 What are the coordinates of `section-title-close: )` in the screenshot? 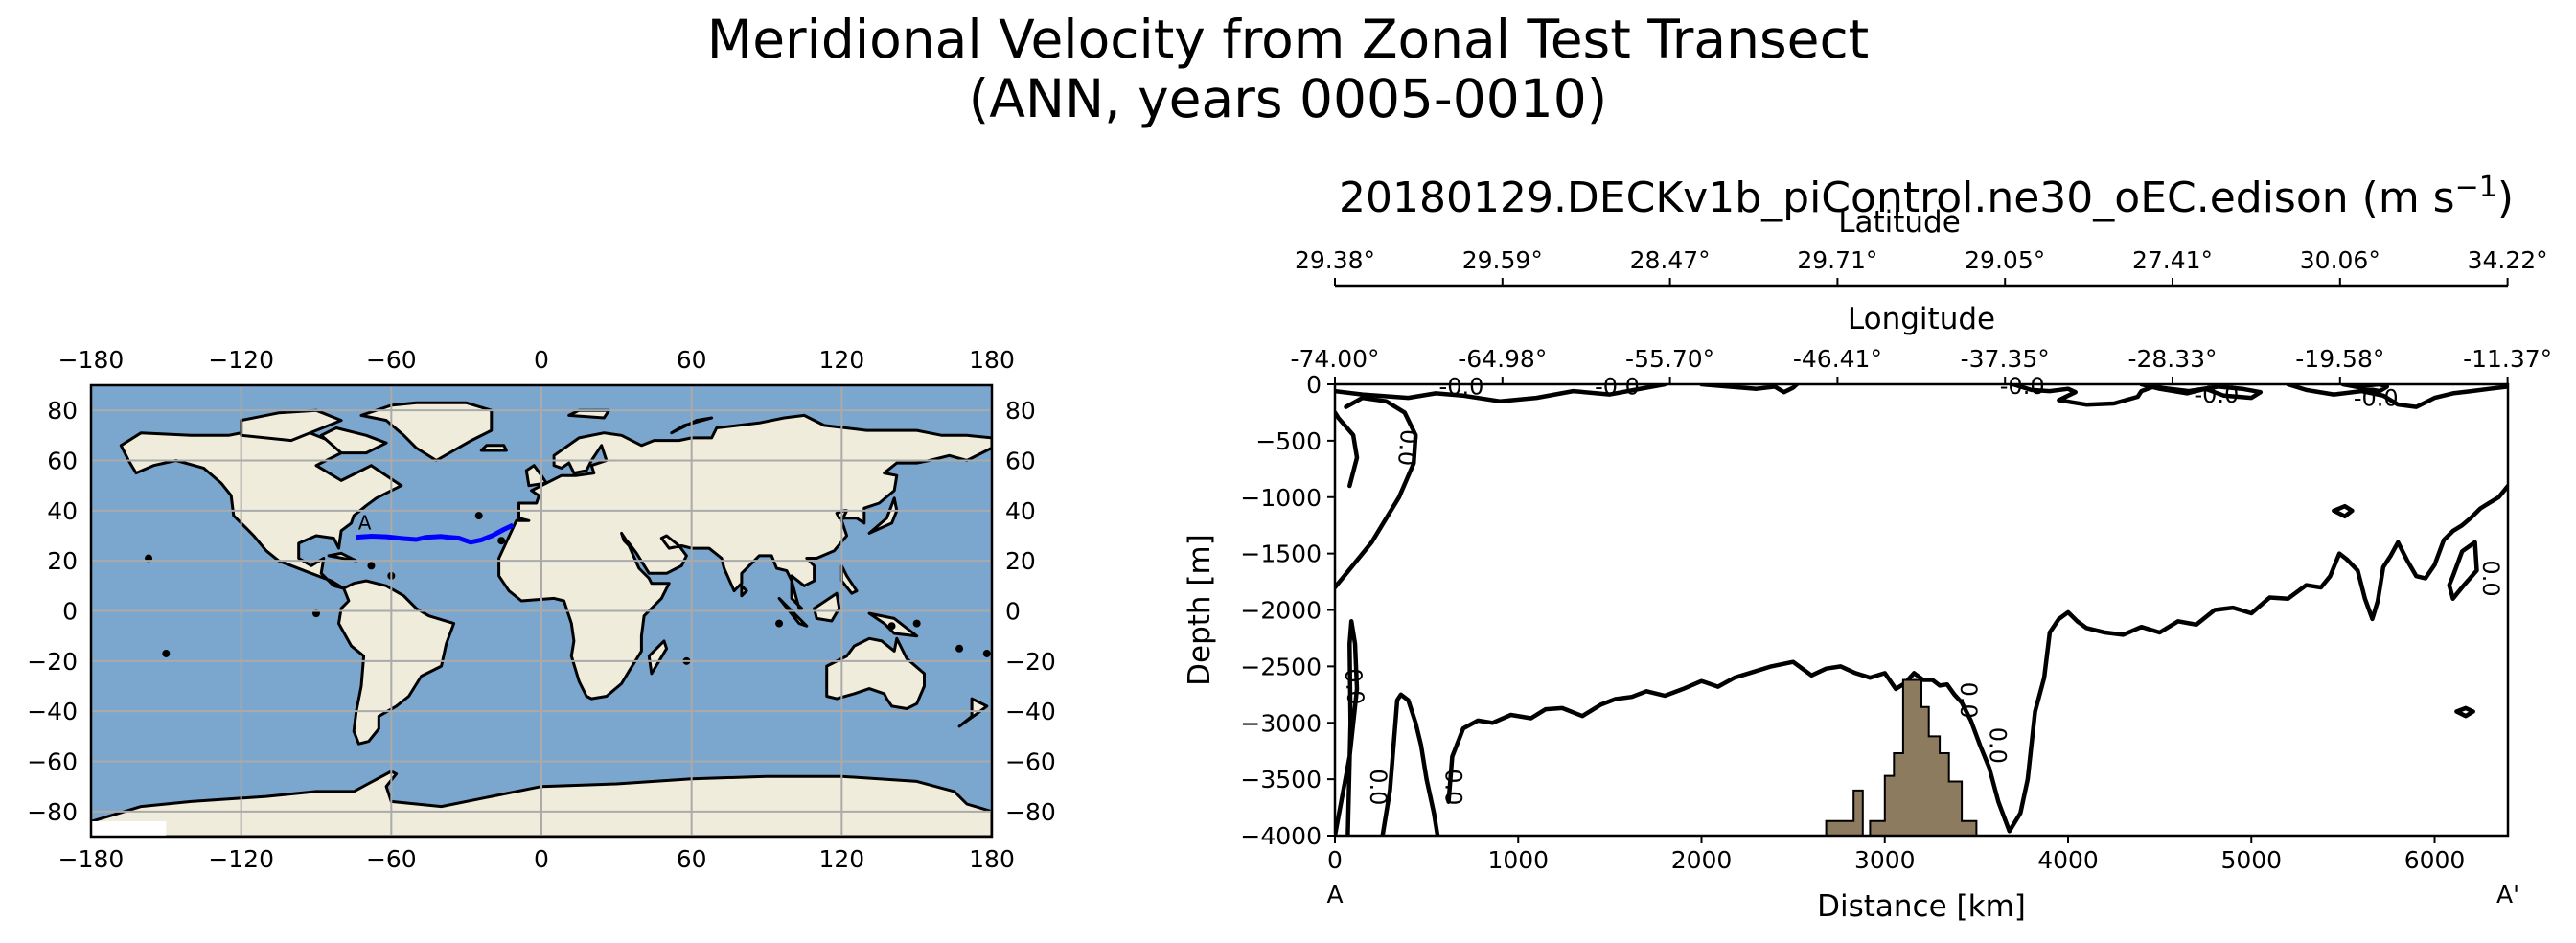 It's located at (2505, 197).